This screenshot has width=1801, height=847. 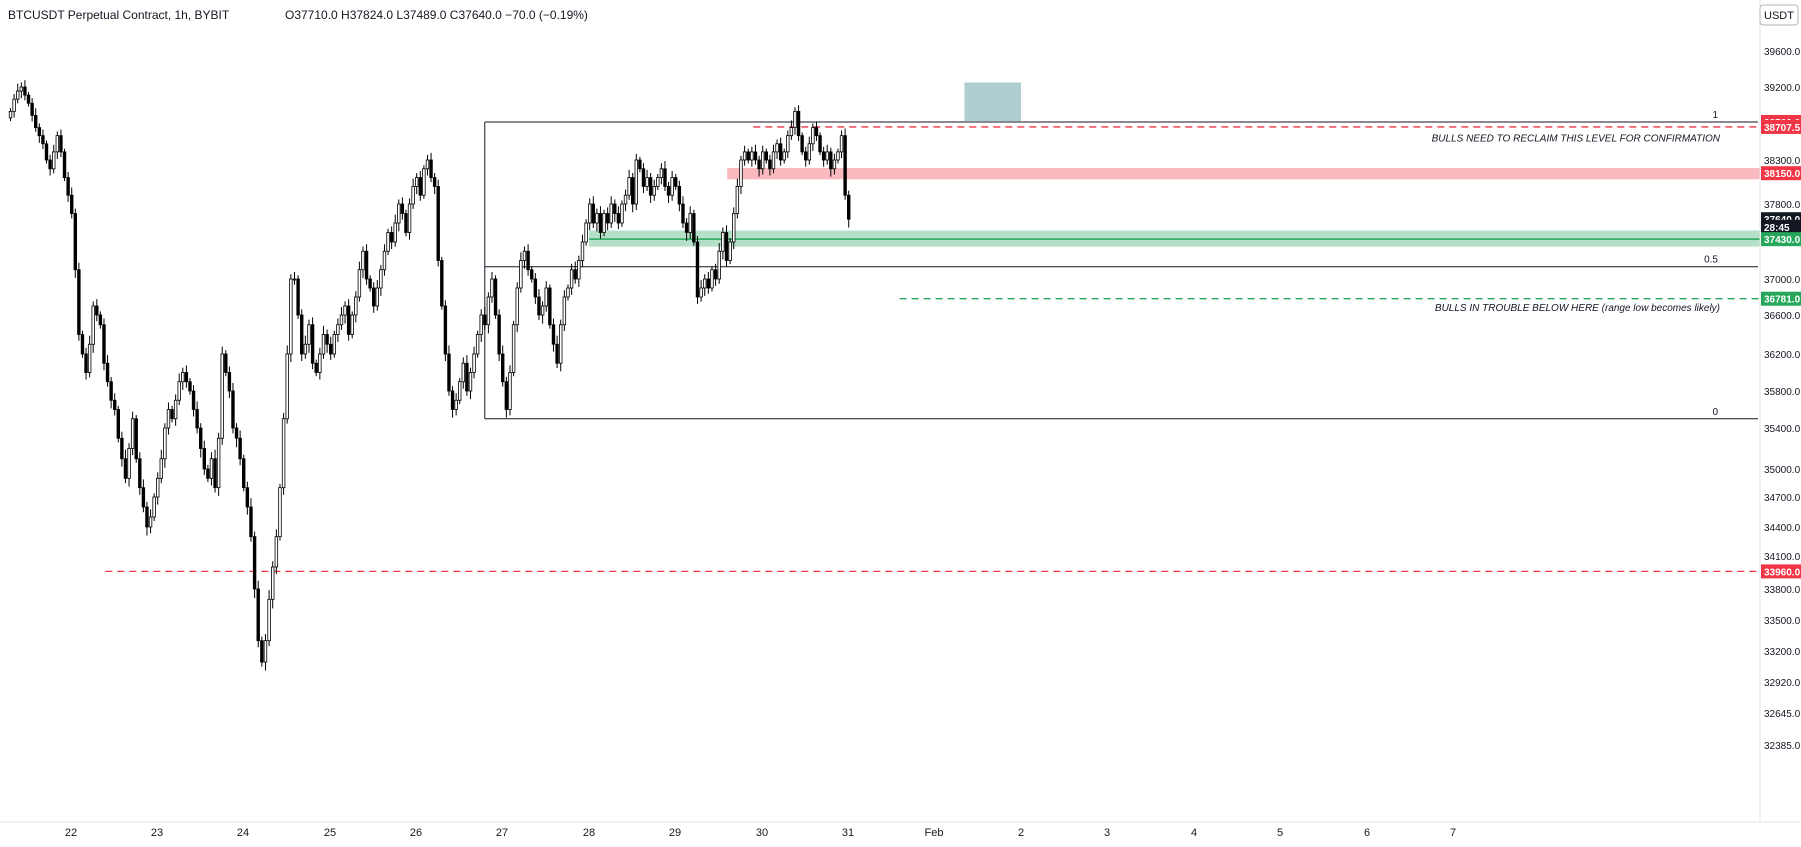 I want to click on price-label-text: 36781.0, so click(x=1782, y=300).